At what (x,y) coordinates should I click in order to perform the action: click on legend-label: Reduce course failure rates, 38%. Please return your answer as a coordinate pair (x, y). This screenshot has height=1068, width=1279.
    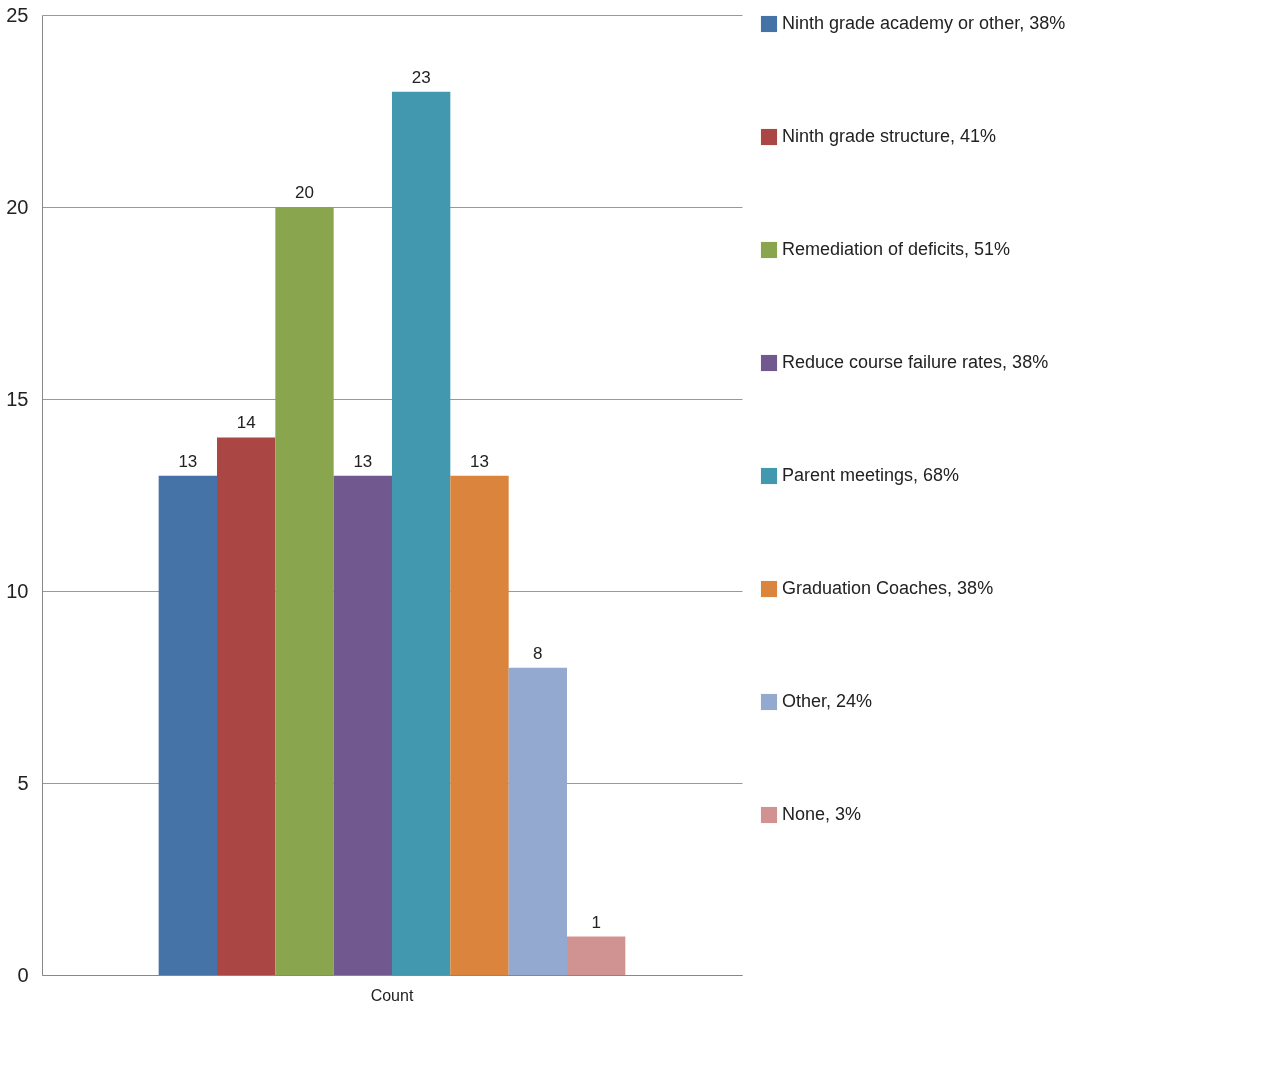
    Looking at the image, I should click on (915, 362).